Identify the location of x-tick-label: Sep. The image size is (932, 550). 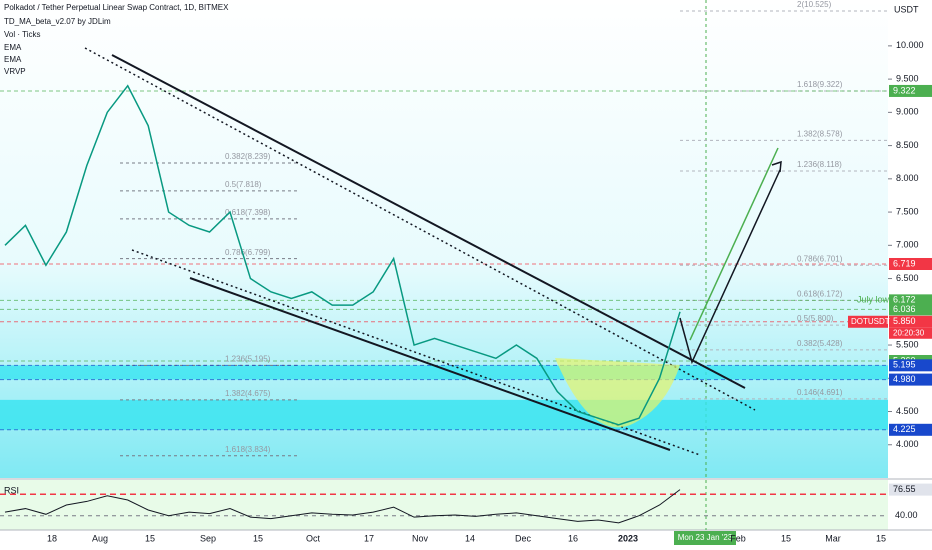
(208, 538).